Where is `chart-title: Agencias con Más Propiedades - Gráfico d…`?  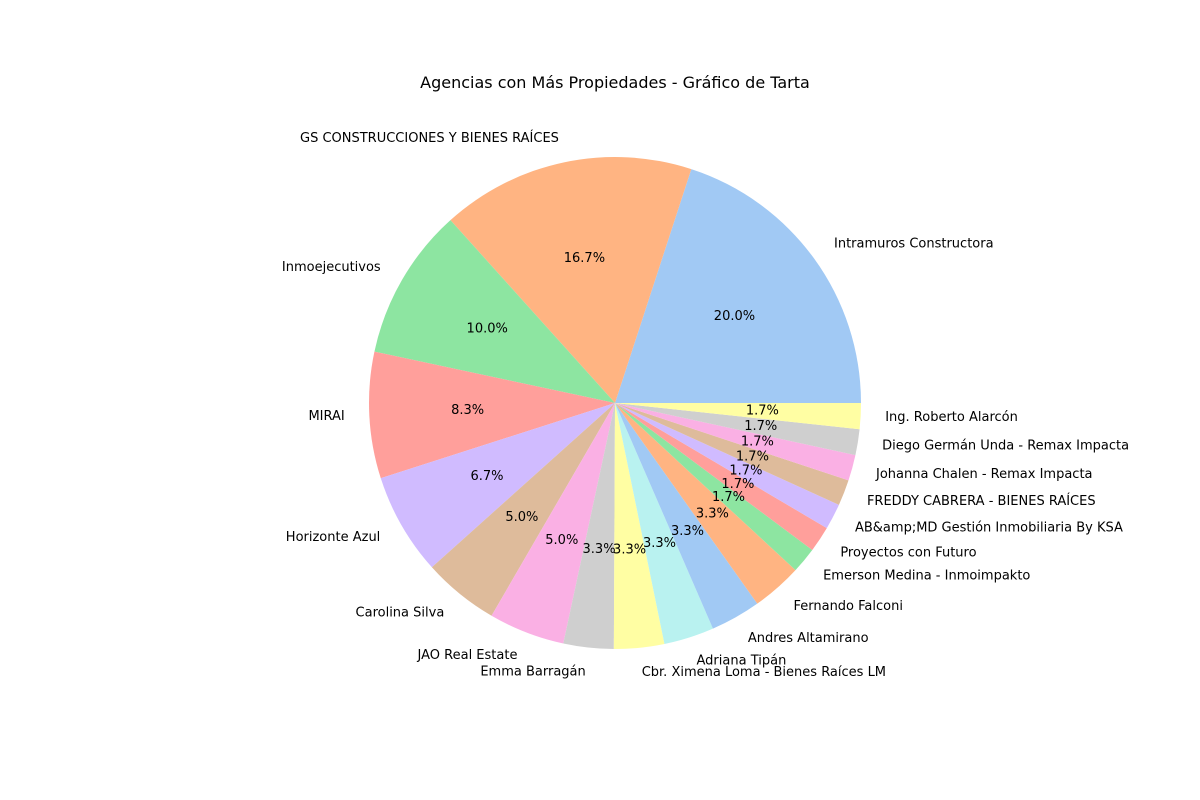
chart-title: Agencias con Más Propiedades - Gráfico d… is located at coordinates (615, 82).